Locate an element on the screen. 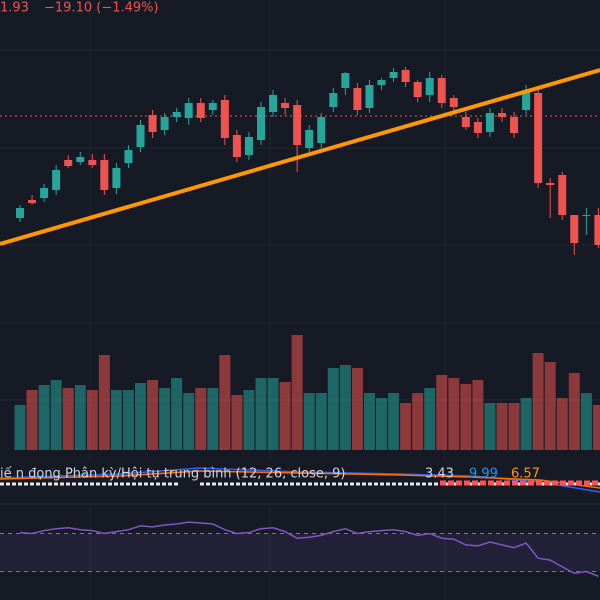 This screenshot has height=600, width=600. signal-line is located at coordinates (300, 479).